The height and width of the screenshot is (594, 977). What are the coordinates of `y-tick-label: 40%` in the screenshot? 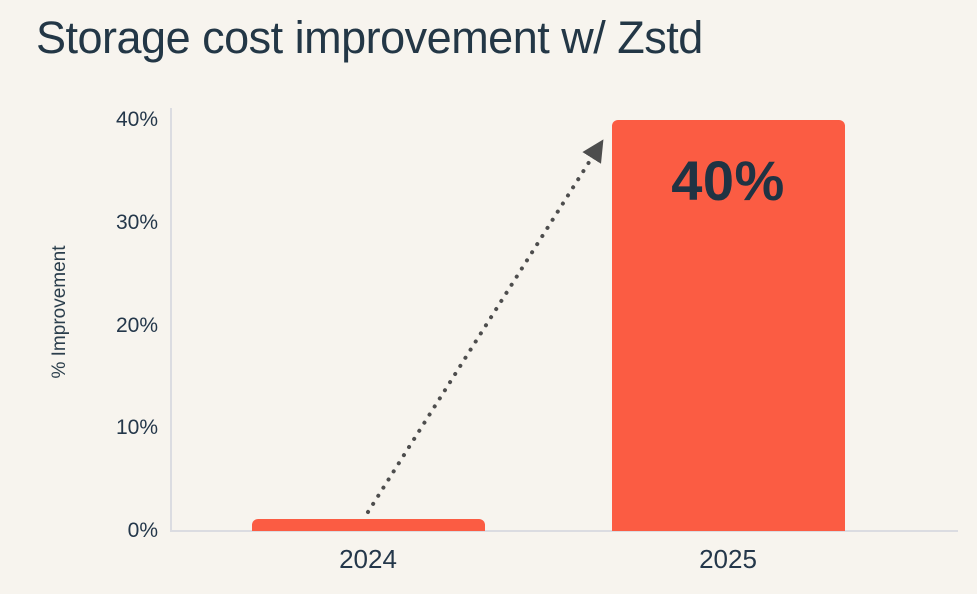 It's located at (136, 119).